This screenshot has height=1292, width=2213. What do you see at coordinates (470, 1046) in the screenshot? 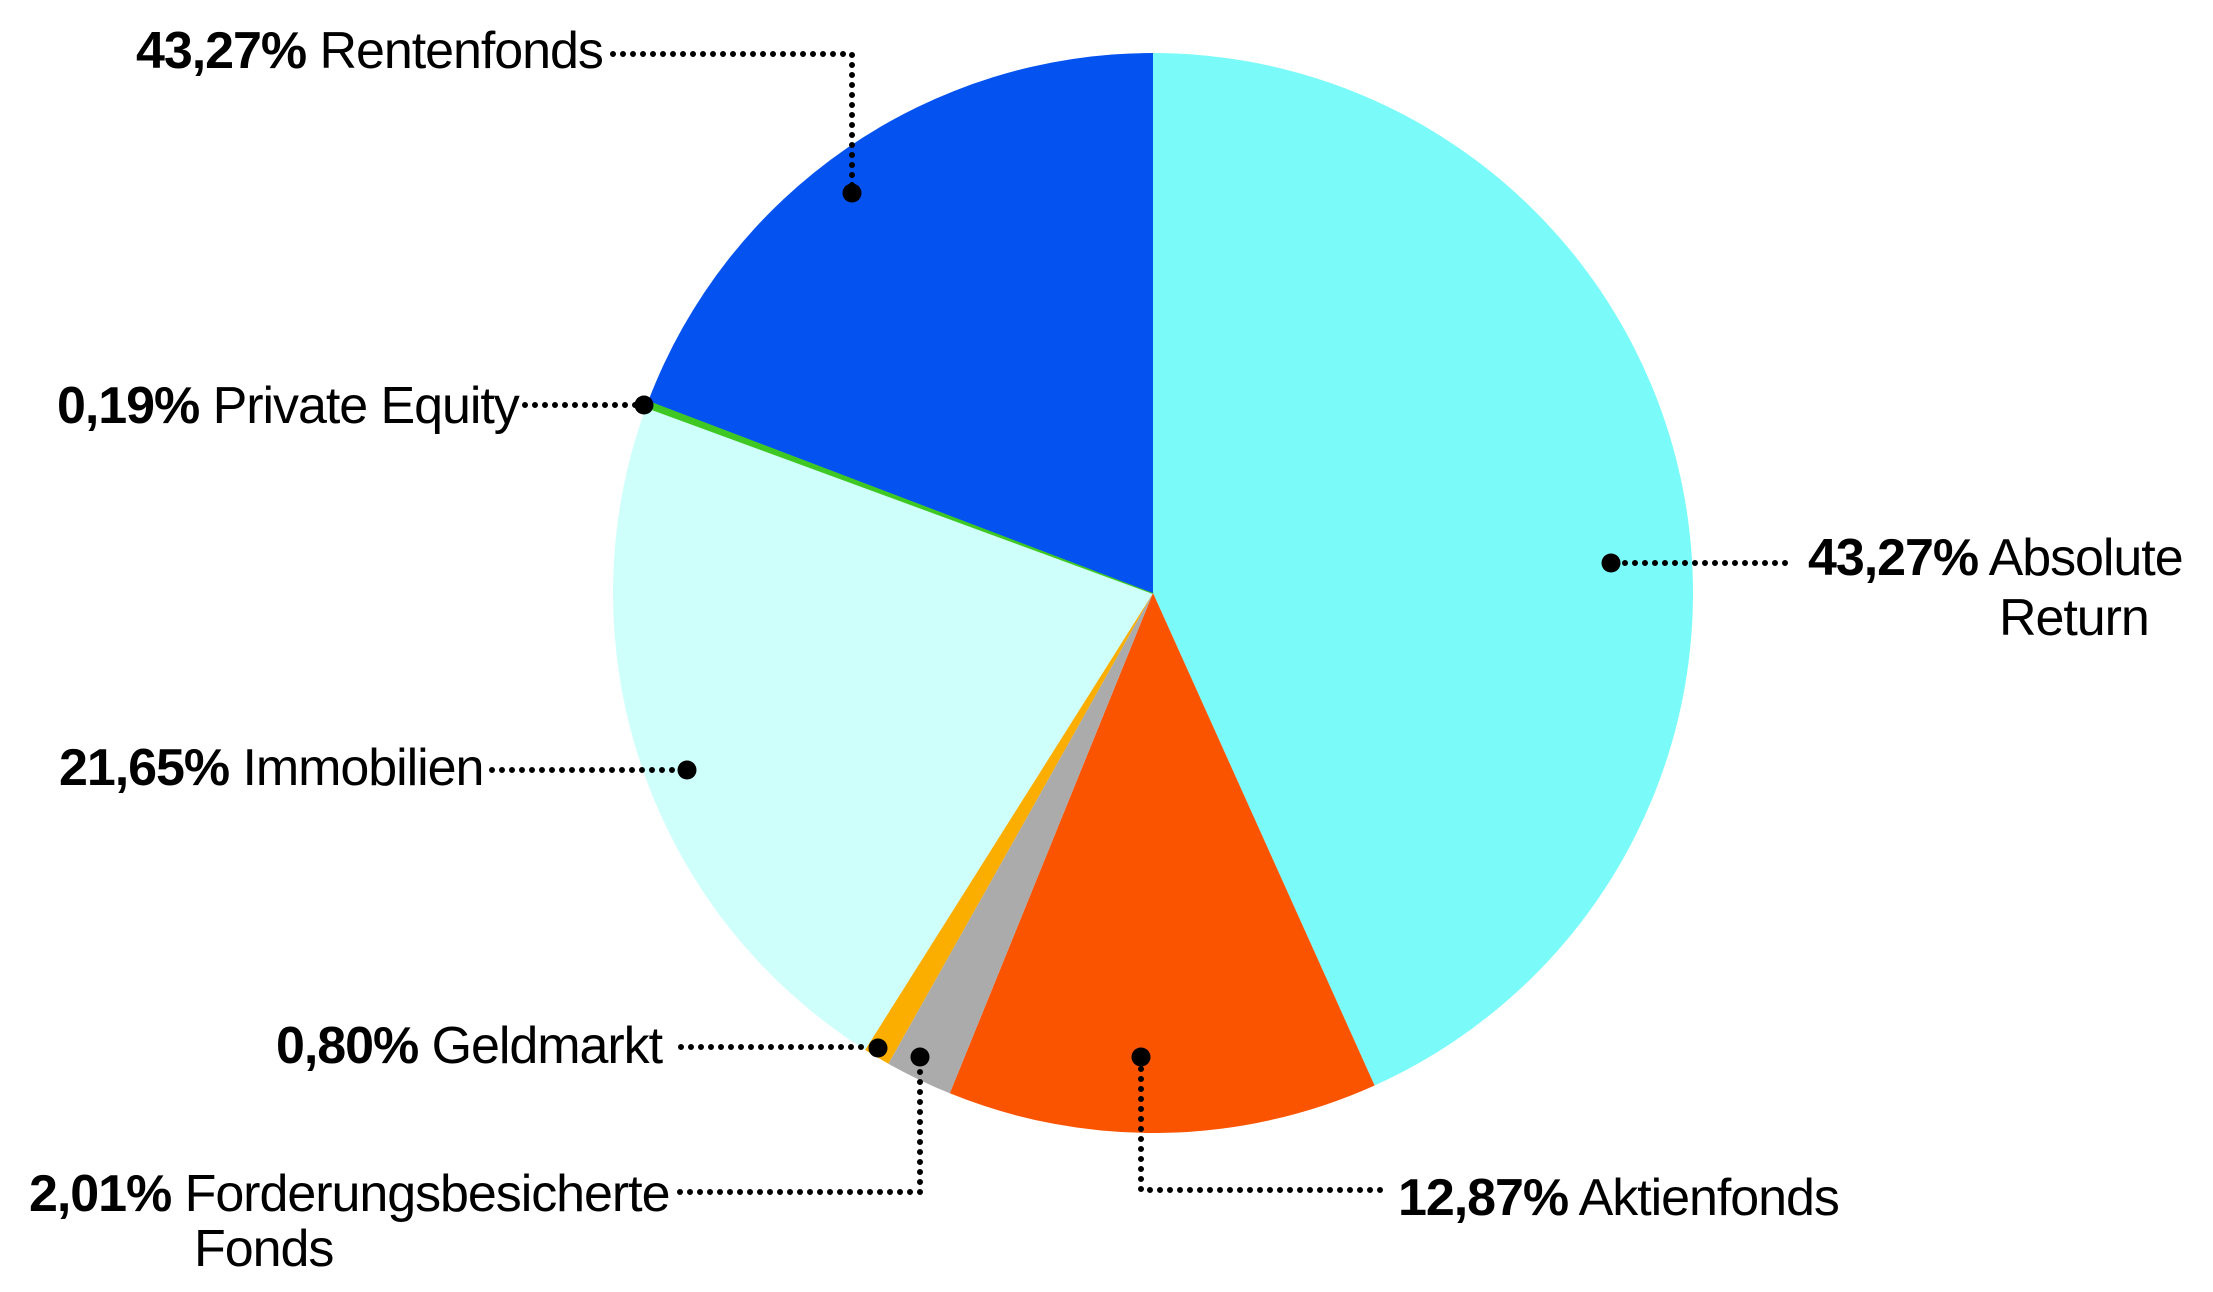
I see `svg-text: 0,80% Geldmarkt` at bounding box center [470, 1046].